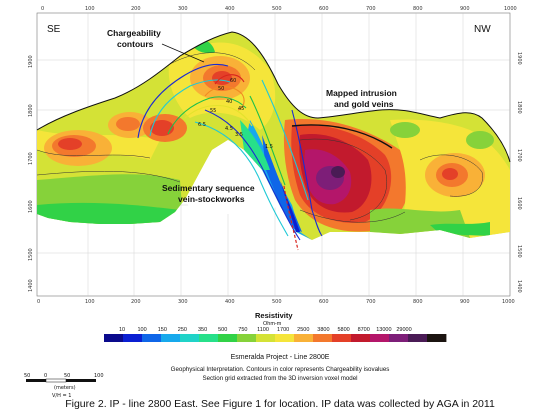 The width and height of the screenshot is (560, 416). What do you see at coordinates (156, 45) in the screenshot?
I see `annotation-chargeability: Chargeability contours` at bounding box center [156, 45].